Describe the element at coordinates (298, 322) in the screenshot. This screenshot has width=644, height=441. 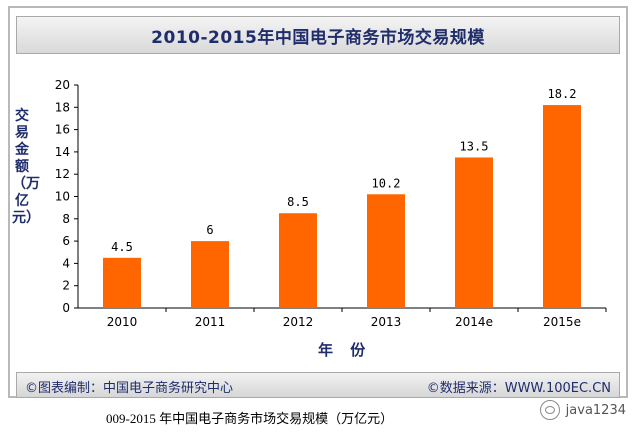
I see `x-tick-label: 2012` at that location.